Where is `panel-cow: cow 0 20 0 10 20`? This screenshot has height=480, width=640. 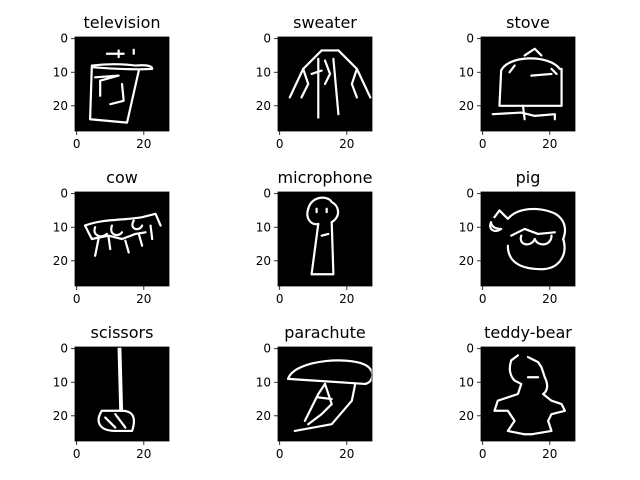
panel-cow: cow 0 20 0 10 20 is located at coordinates (111, 237).